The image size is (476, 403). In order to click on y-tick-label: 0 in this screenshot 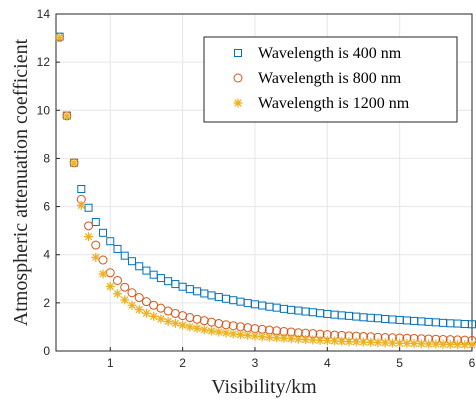, I will do `click(46, 351)`.